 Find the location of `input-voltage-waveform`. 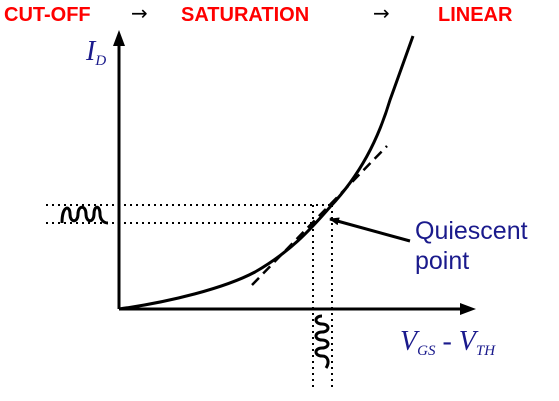

input-voltage-waveform is located at coordinates (322, 341).